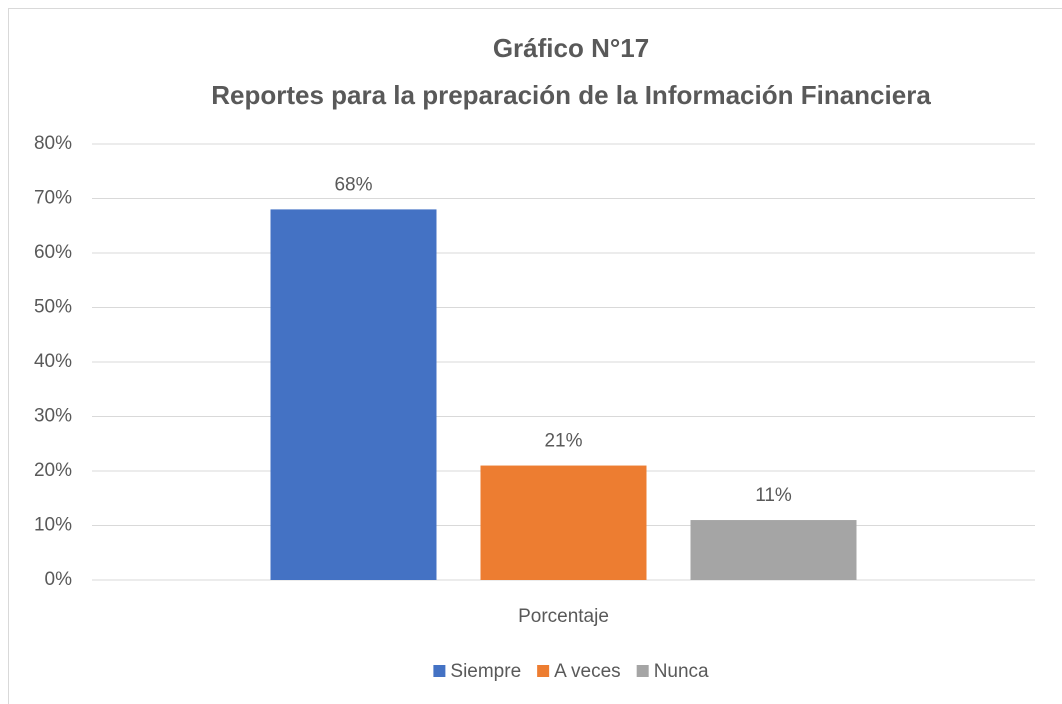  Describe the element at coordinates (563, 616) in the screenshot. I see `x-tick-label: Porcentaje` at that location.